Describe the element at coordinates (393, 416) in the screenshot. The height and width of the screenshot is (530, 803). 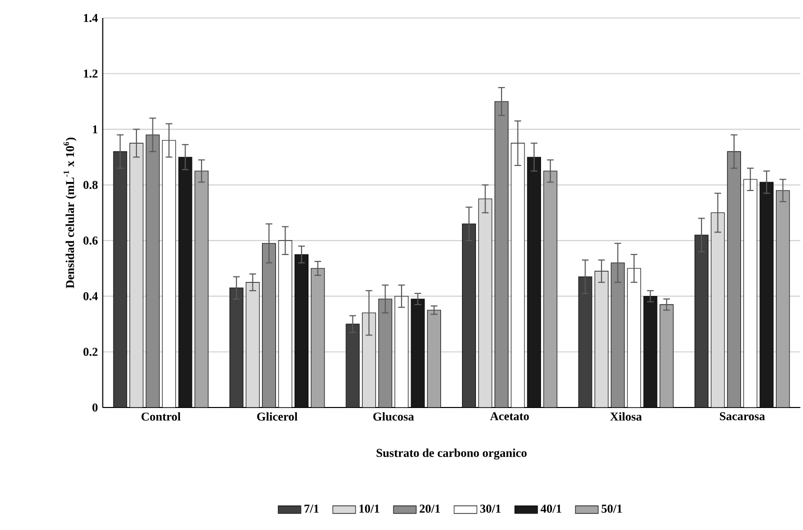
I see `x-tick-label: Glucosa` at that location.